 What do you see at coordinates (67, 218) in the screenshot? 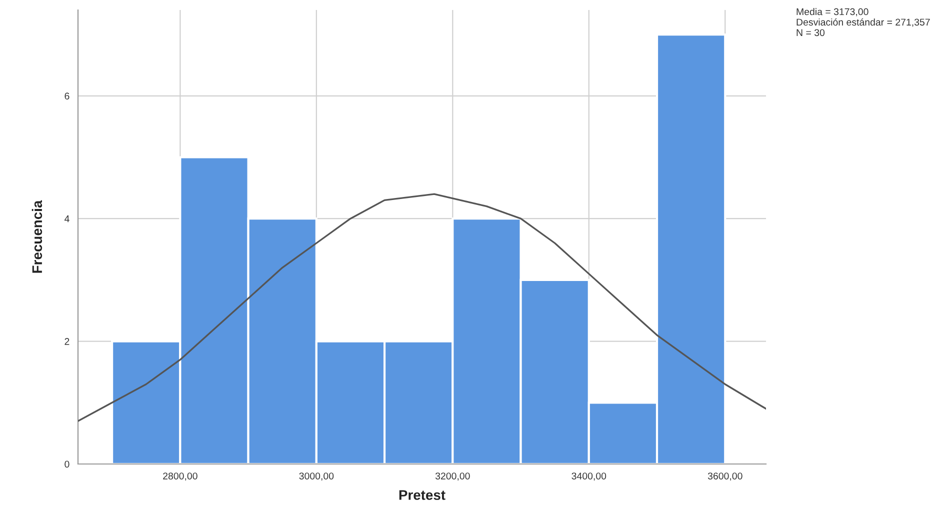
I see `y-tick-label: 4` at bounding box center [67, 218].